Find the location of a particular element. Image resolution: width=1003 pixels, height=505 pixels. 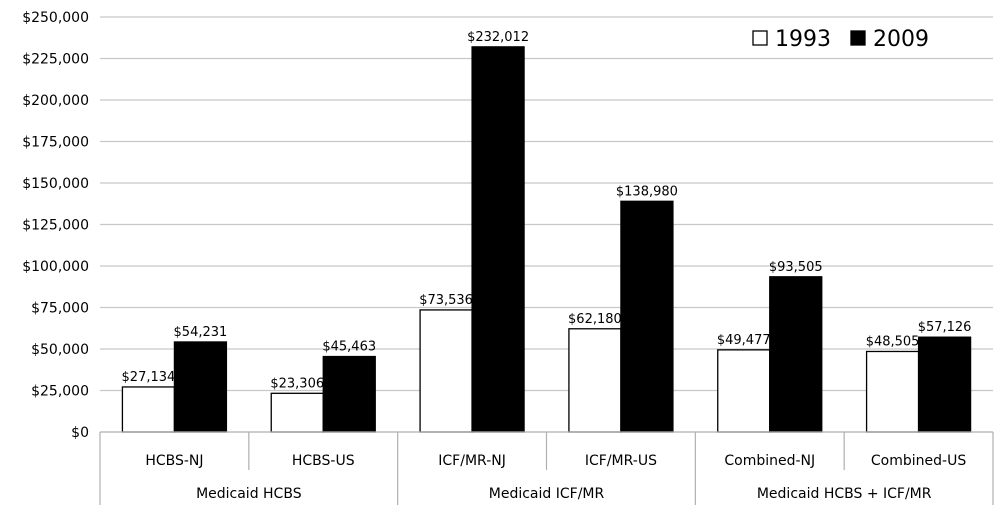

data-label: $73,536 is located at coordinates (446, 300).